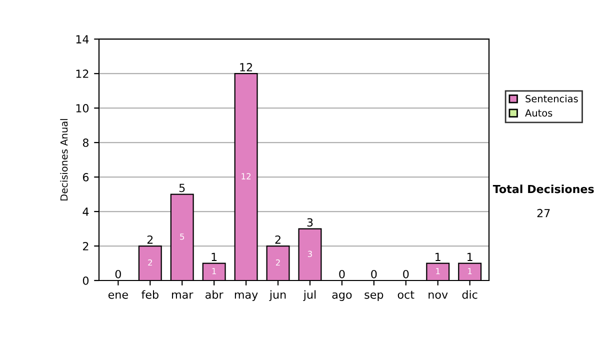 This screenshot has height=340, width=600. I want to click on y-tick-label: 2, so click(85, 246).